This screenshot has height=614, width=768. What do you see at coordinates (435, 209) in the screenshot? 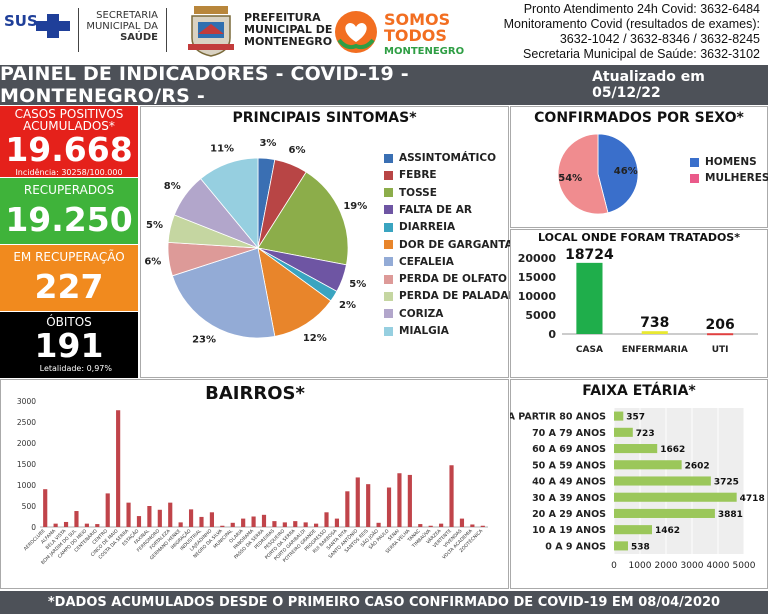
I see `sintomas-legend-label: FALTA DE AR` at bounding box center [435, 209].